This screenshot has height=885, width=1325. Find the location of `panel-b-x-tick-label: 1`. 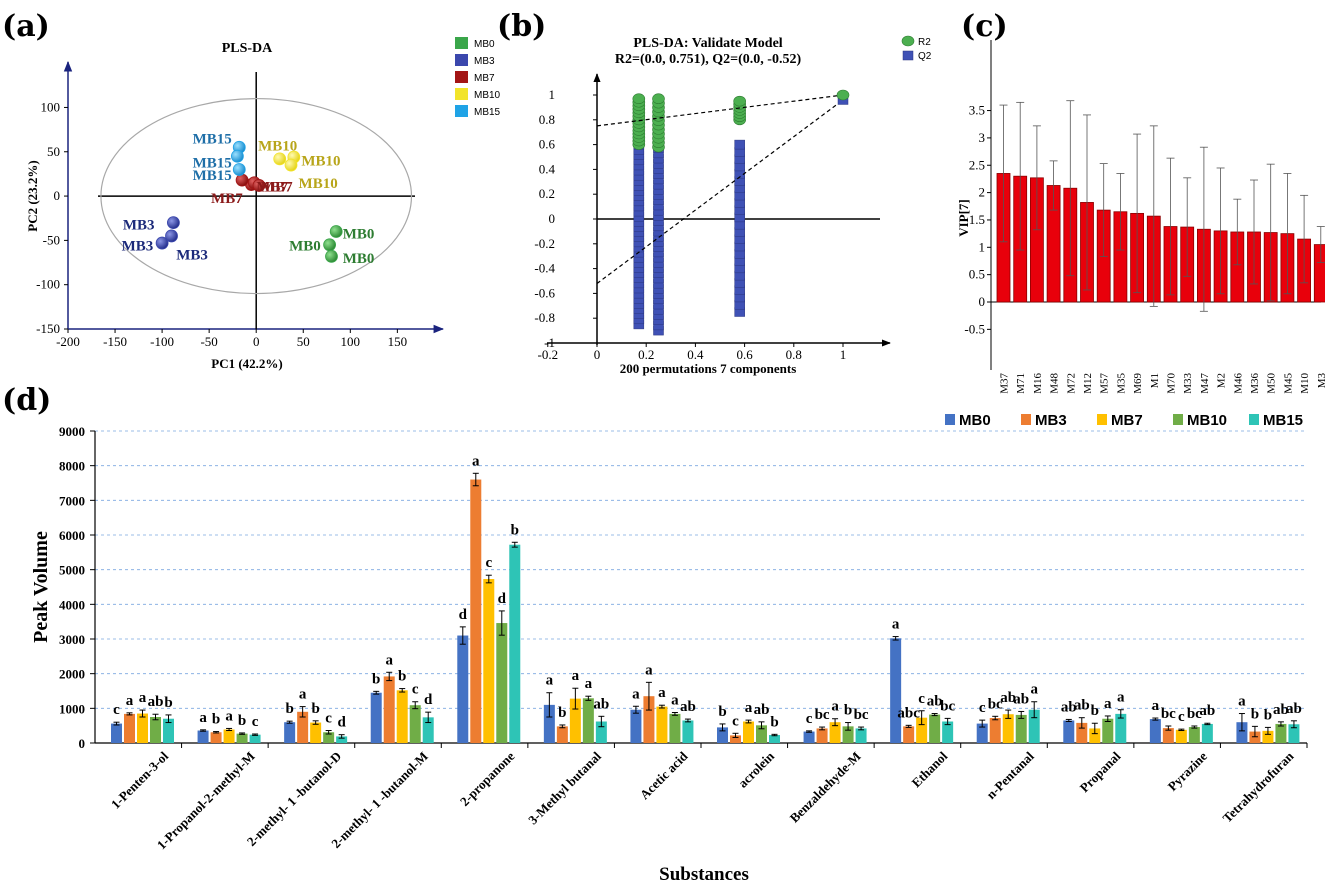

panel-b-x-tick-label: 1 is located at coordinates (843, 354).